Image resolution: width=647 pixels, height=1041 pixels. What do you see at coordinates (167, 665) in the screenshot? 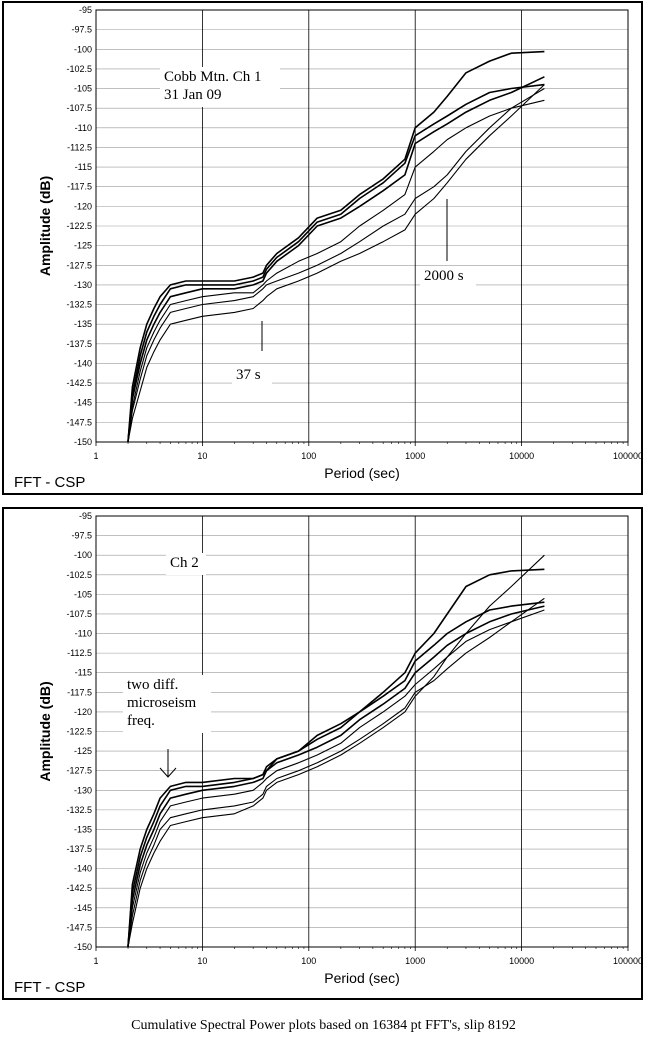
I see `annotations: Ch 2 two diff. microseism freq.` at bounding box center [167, 665].